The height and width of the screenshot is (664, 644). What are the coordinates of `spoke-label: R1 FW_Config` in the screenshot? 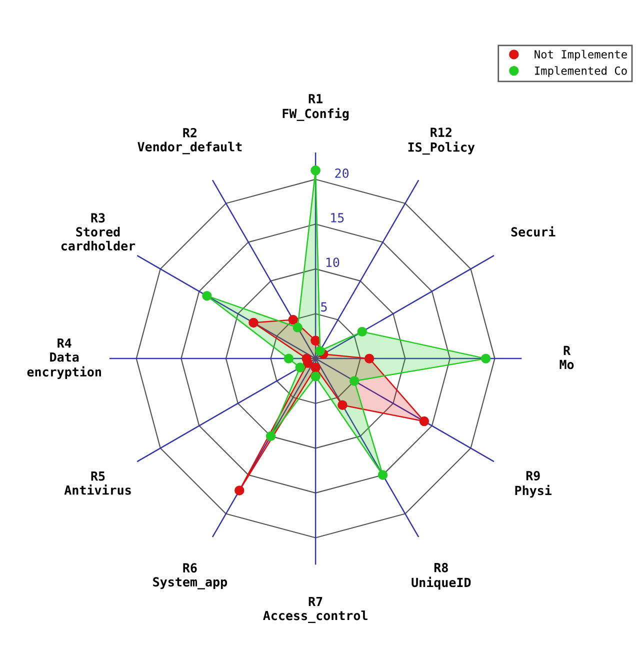 It's located at (315, 107).